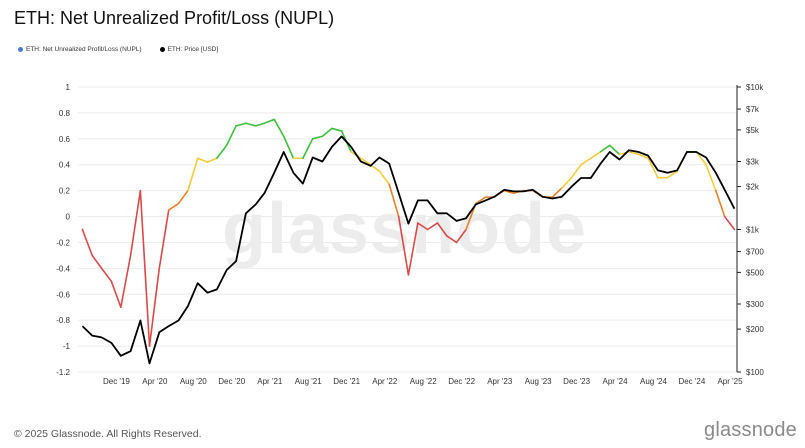 The height and width of the screenshot is (448, 805). I want to click on left-tick-label: -0.8, so click(63, 320).